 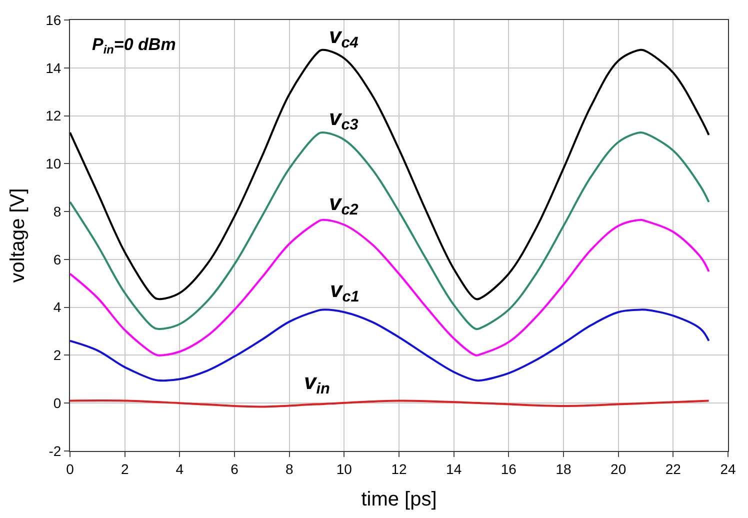 I want to click on y-tick-label: 14, so click(x=54, y=68).